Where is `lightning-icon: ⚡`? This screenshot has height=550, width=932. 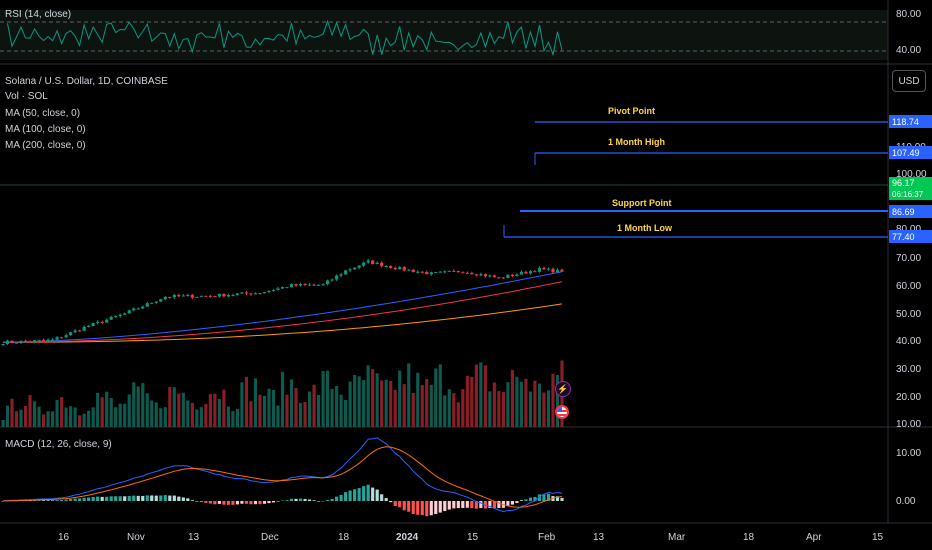
lightning-icon: ⚡ is located at coordinates (563, 389).